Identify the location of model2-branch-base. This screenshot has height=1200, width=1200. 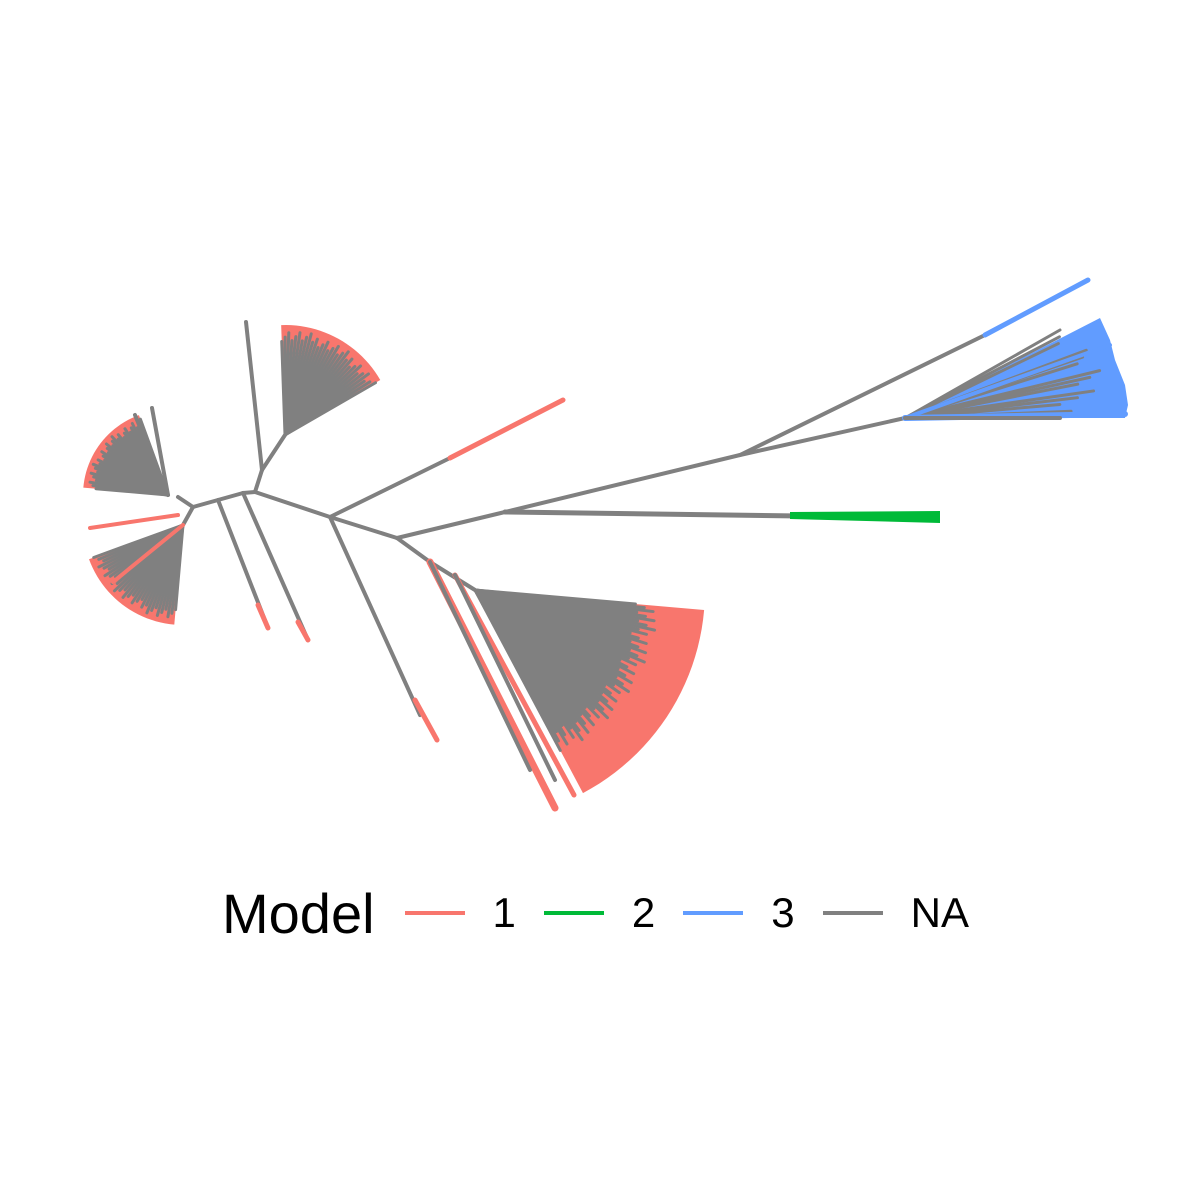
(652, 514).